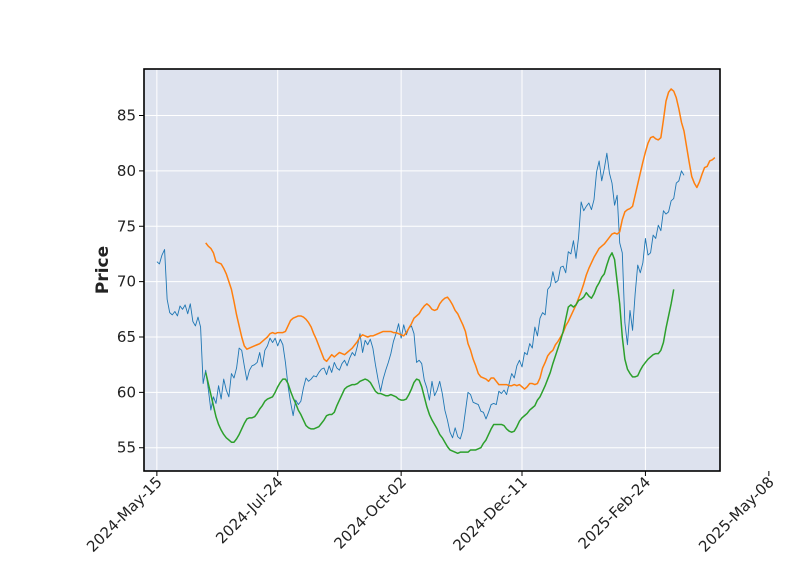  What do you see at coordinates (736, 514) in the screenshot?
I see `x-tick-label: 2025-May-08` at bounding box center [736, 514].